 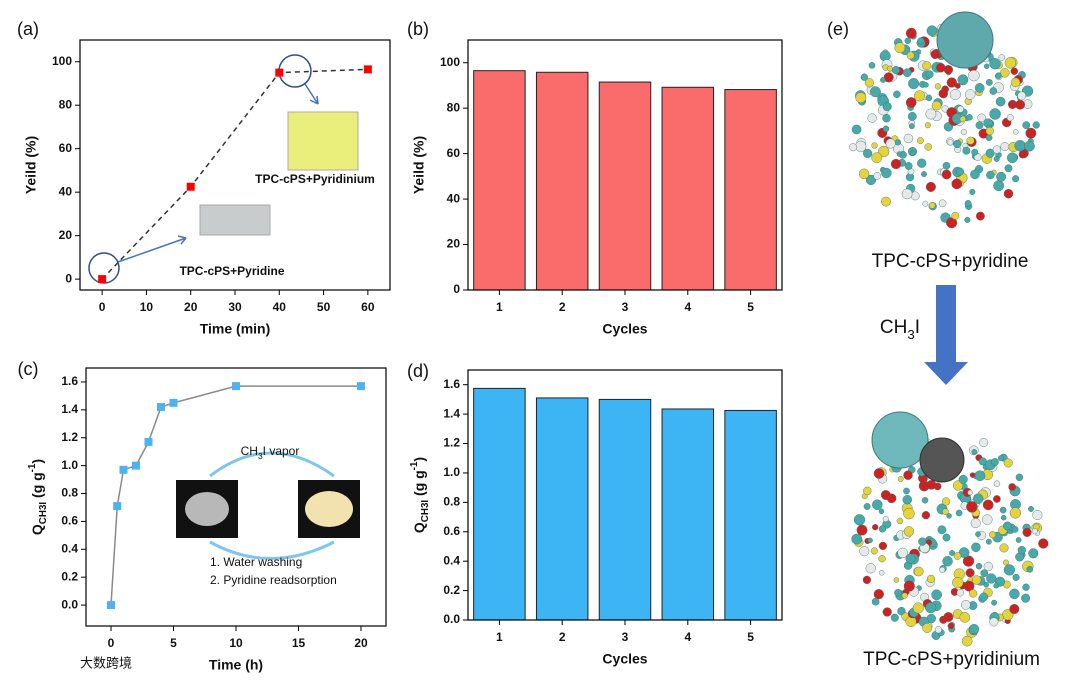 What do you see at coordinates (231, 271) in the screenshot?
I see `annotation: TPC-cPS+Pyridine` at bounding box center [231, 271].